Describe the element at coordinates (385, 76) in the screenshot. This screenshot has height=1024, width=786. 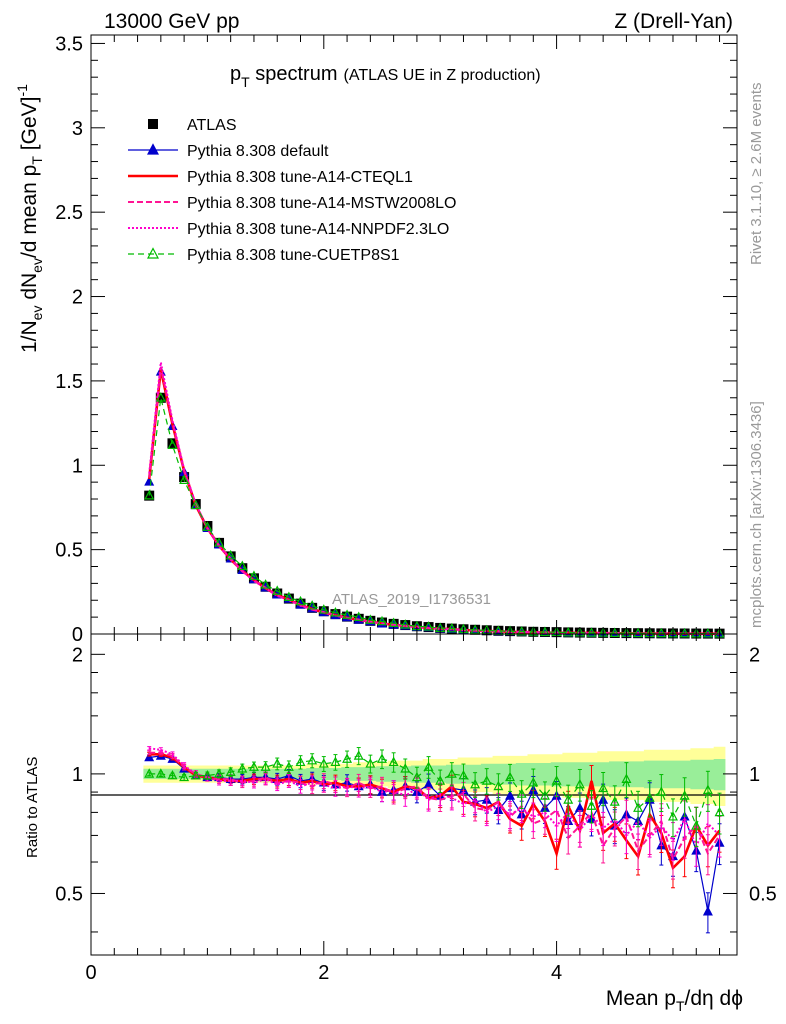
I see `chart-title: pT spectrum (ATLAS UE in Z production)` at that location.